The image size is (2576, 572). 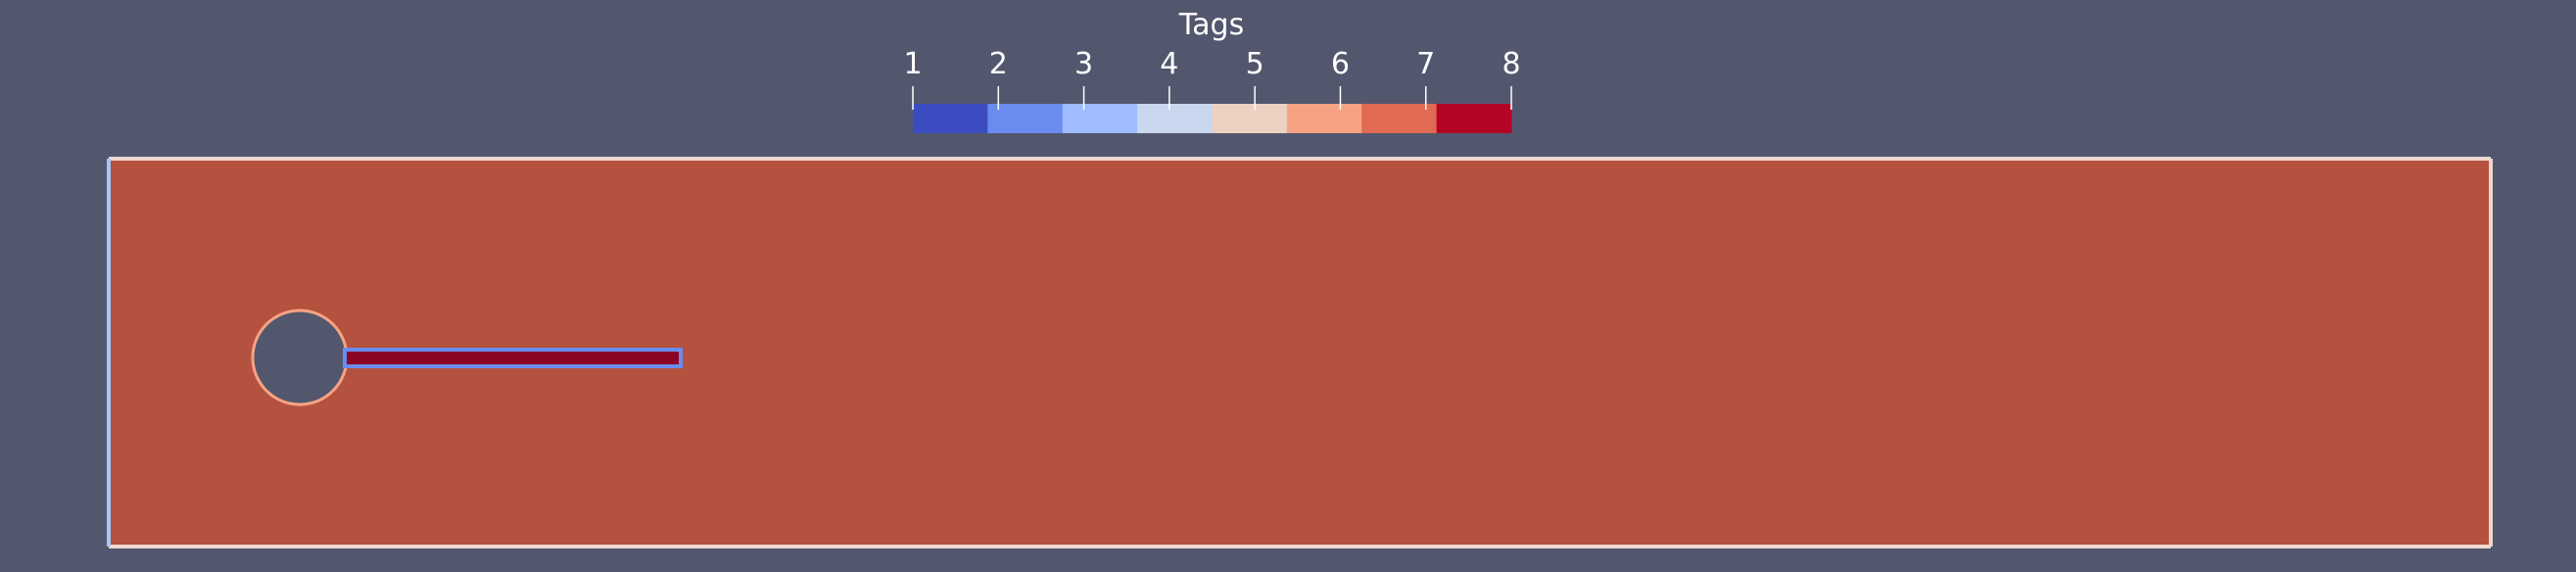 What do you see at coordinates (1211, 25) in the screenshot?
I see `colorbar-title: Tags` at bounding box center [1211, 25].